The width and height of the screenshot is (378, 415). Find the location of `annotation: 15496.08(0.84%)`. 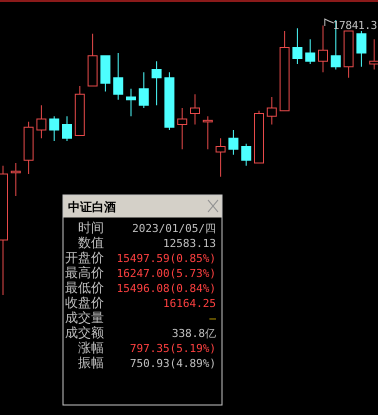

annotation: 15496.08(0.84%) is located at coordinates (166, 288).